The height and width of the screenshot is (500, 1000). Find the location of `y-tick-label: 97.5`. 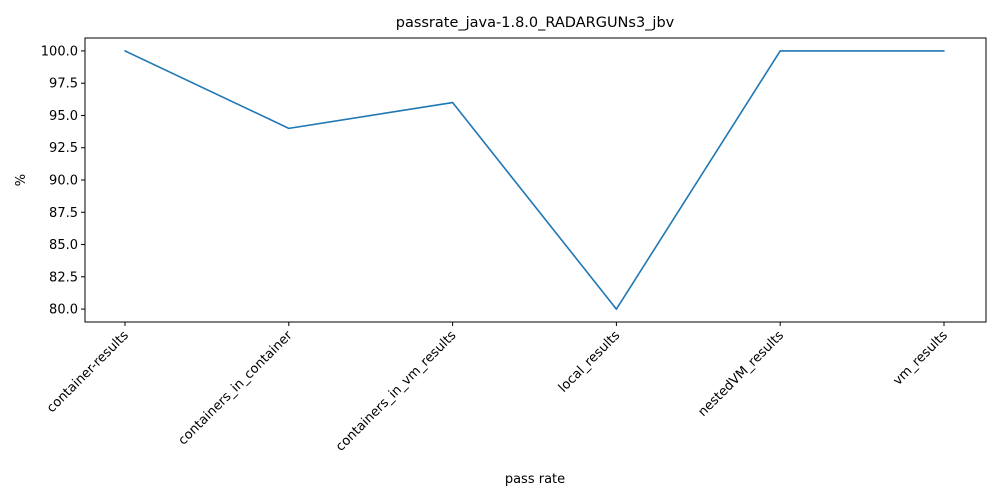

y-tick-label: 97.5 is located at coordinates (63, 84).